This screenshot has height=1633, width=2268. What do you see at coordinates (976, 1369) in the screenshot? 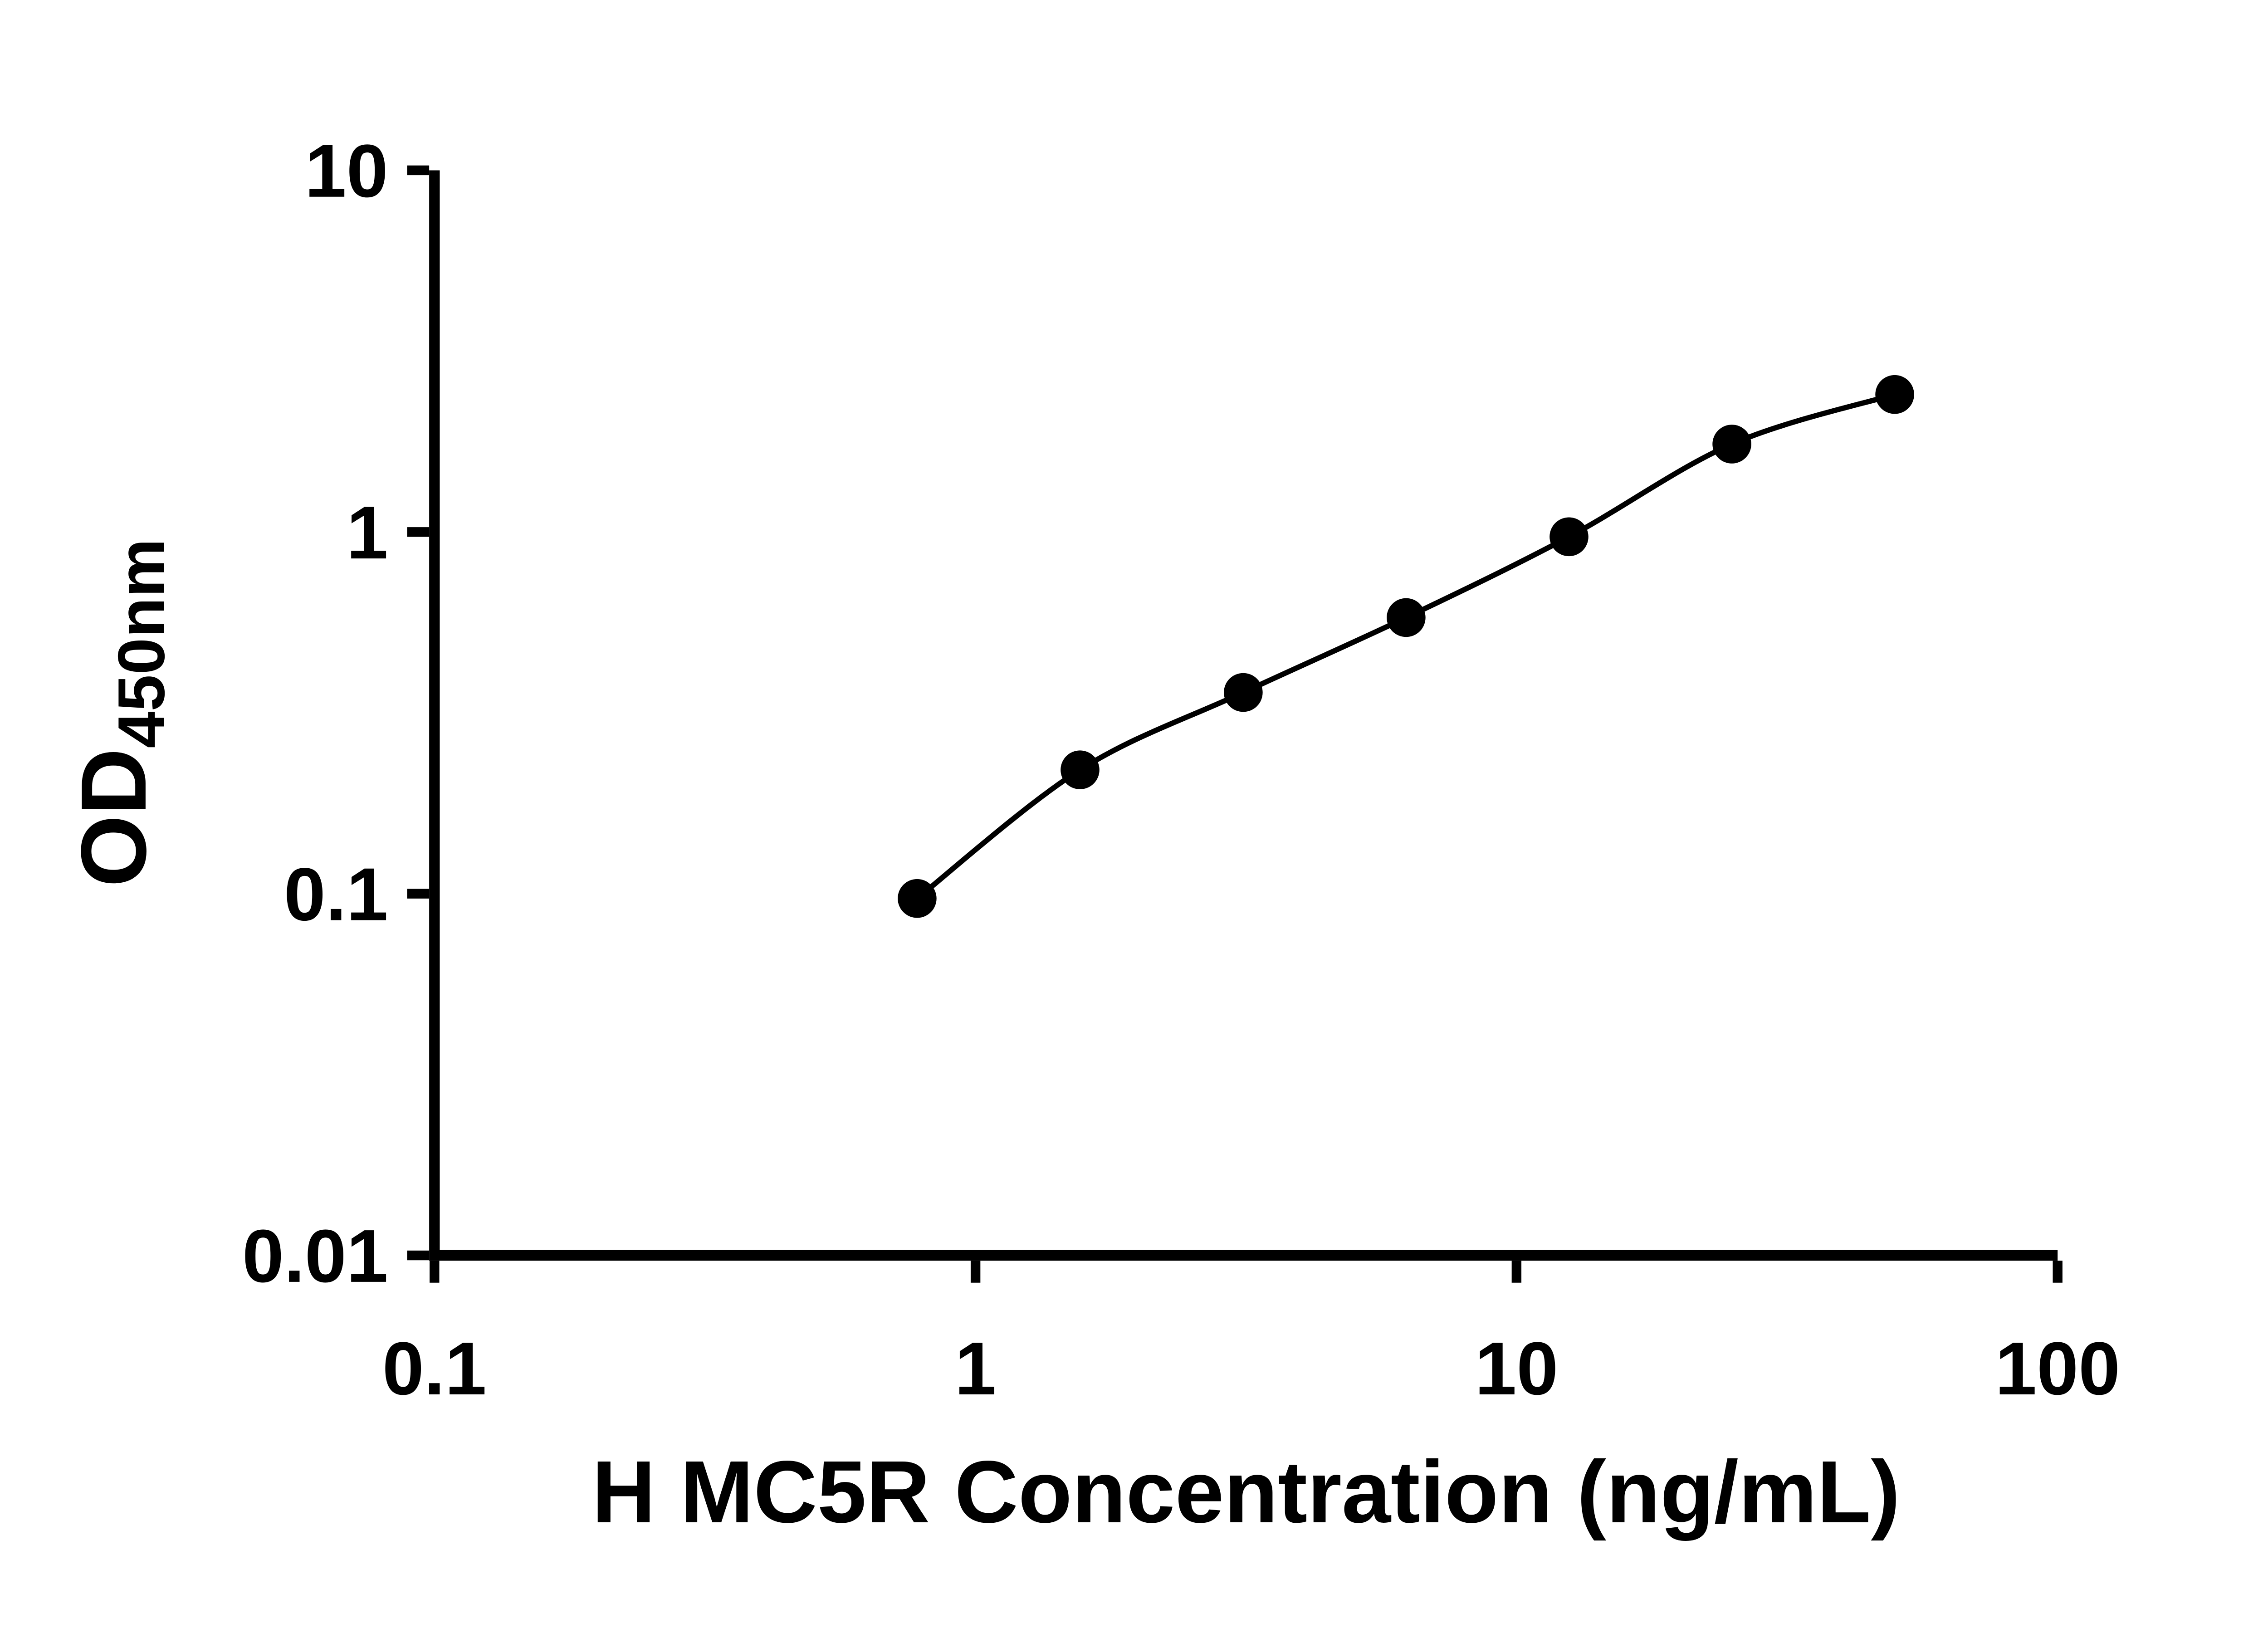
I see `x-tick-label: 1` at bounding box center [976, 1369].